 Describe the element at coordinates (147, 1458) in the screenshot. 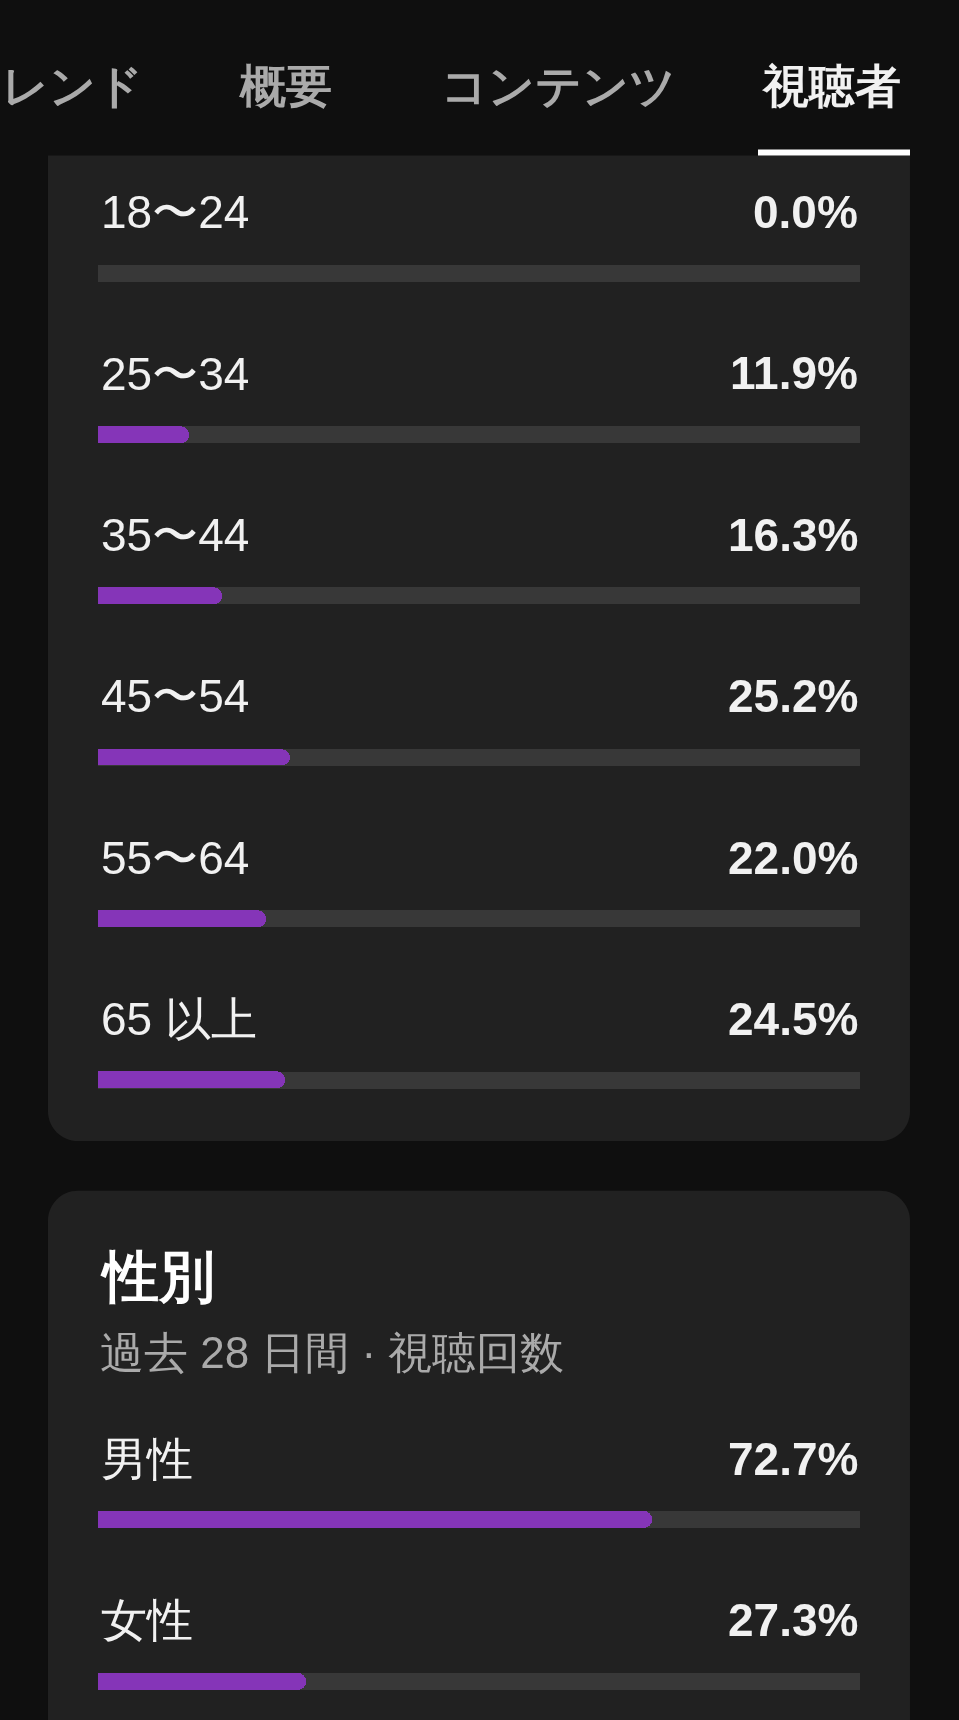

I see `y-tick-label: 男性` at that location.